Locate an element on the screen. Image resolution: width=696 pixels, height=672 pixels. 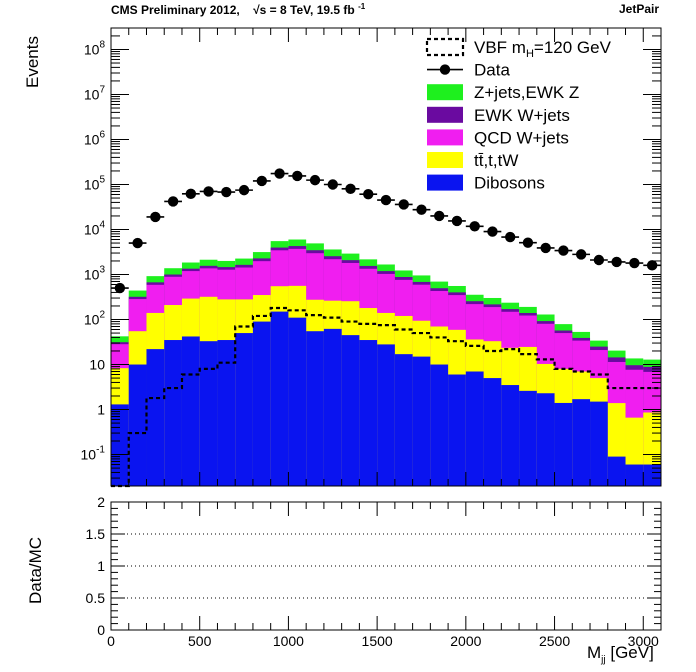
header-energy-sup: -1 is located at coordinates (362, 6).